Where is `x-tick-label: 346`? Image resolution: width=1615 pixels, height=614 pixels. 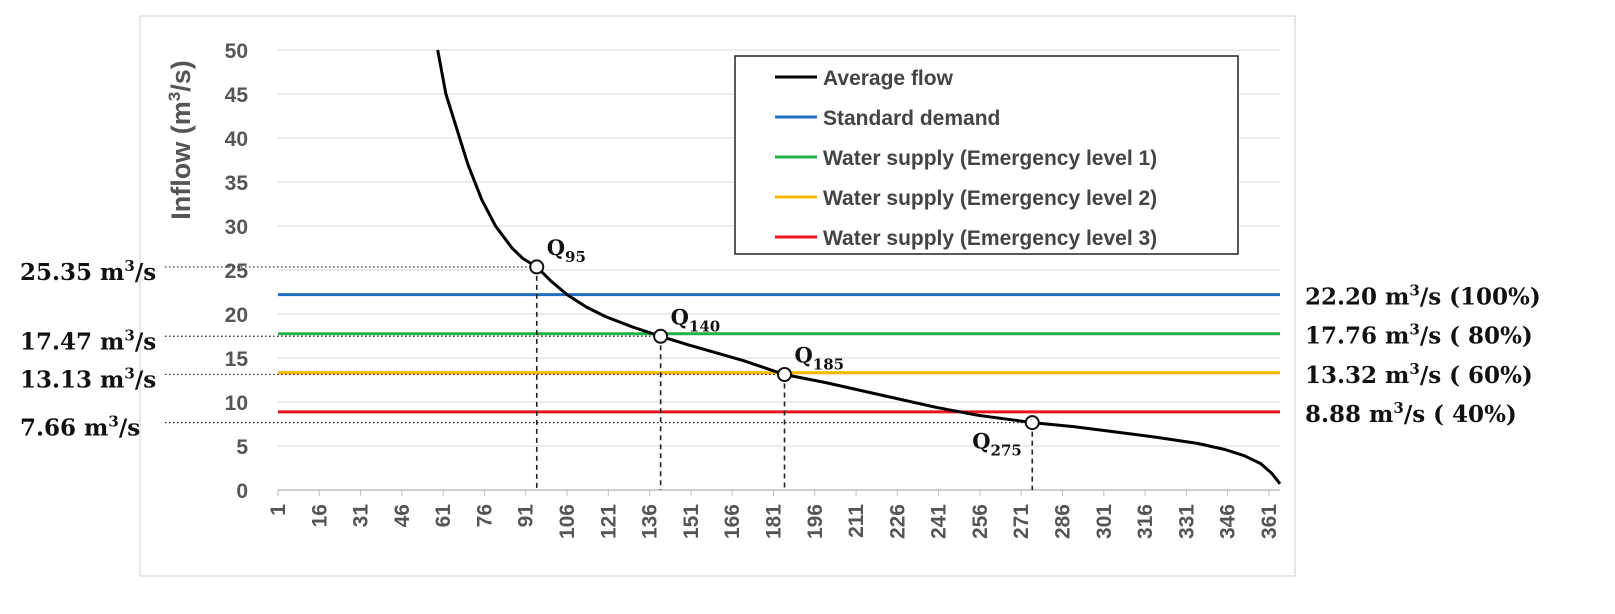 x-tick-label: 346 is located at coordinates (1228, 521).